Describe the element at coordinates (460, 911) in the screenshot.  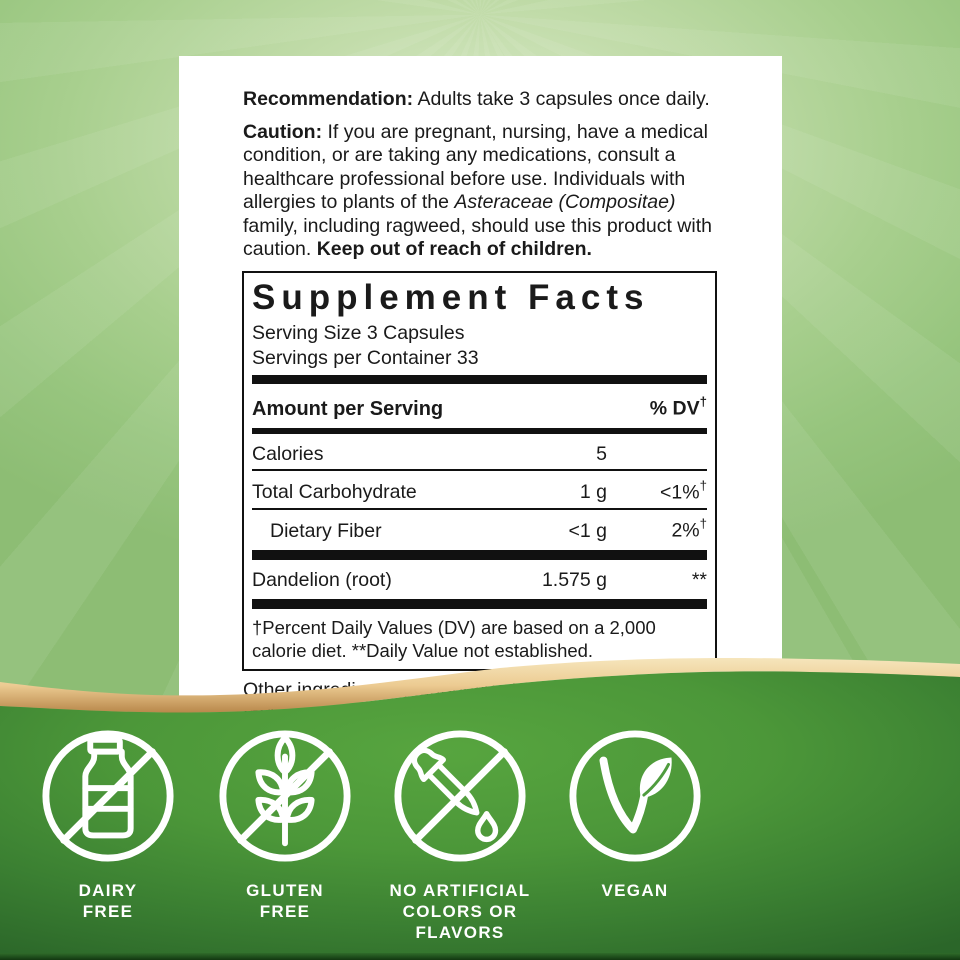
I see `badge-label: NO ARTIFICIAL COLORS OR FLAVORS` at that location.